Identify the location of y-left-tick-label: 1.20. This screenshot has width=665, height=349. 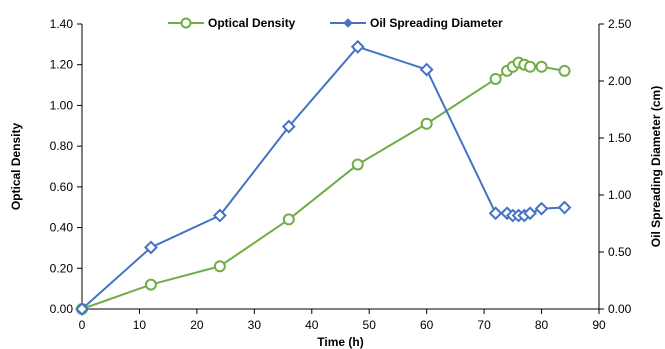
(62, 65).